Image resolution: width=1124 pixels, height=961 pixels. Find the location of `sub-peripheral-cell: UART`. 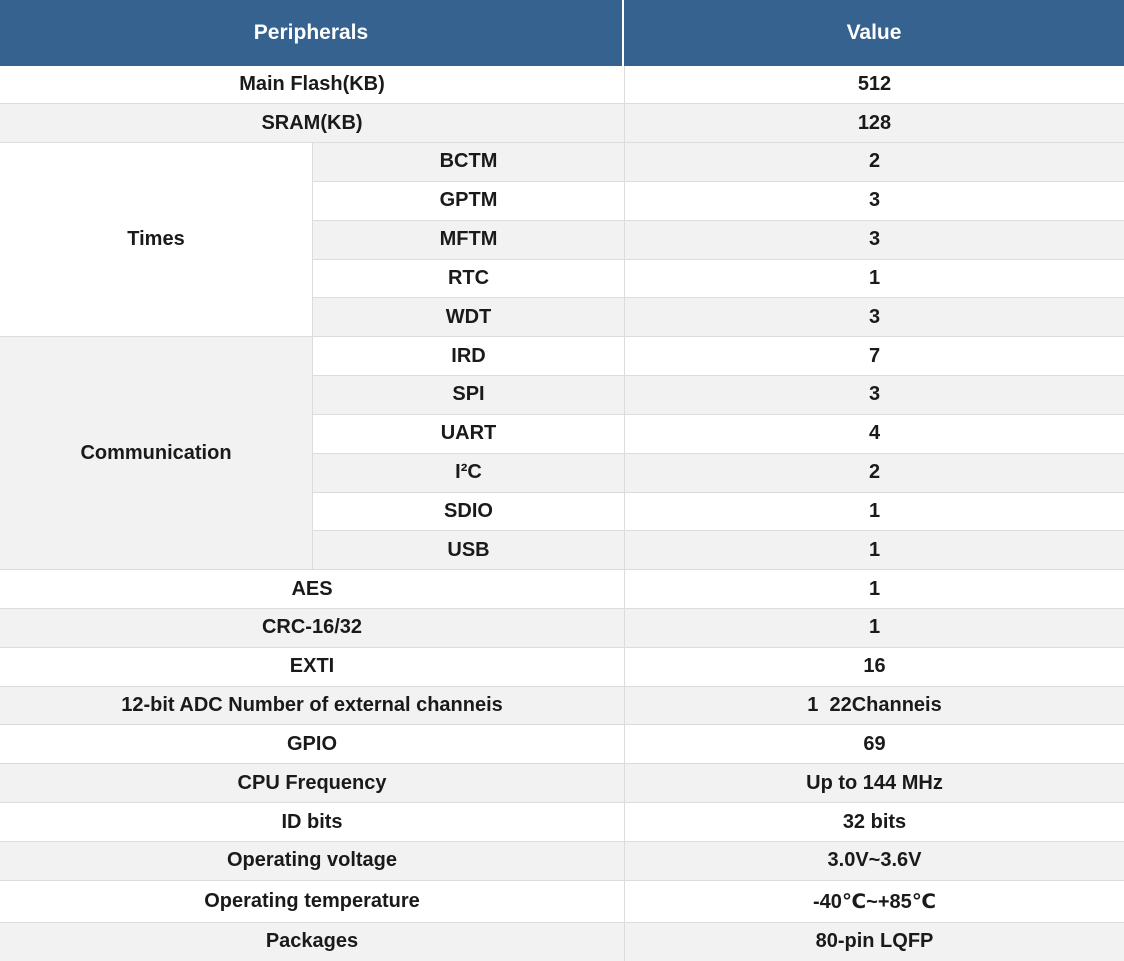

sub-peripheral-cell: UART is located at coordinates (468, 433).